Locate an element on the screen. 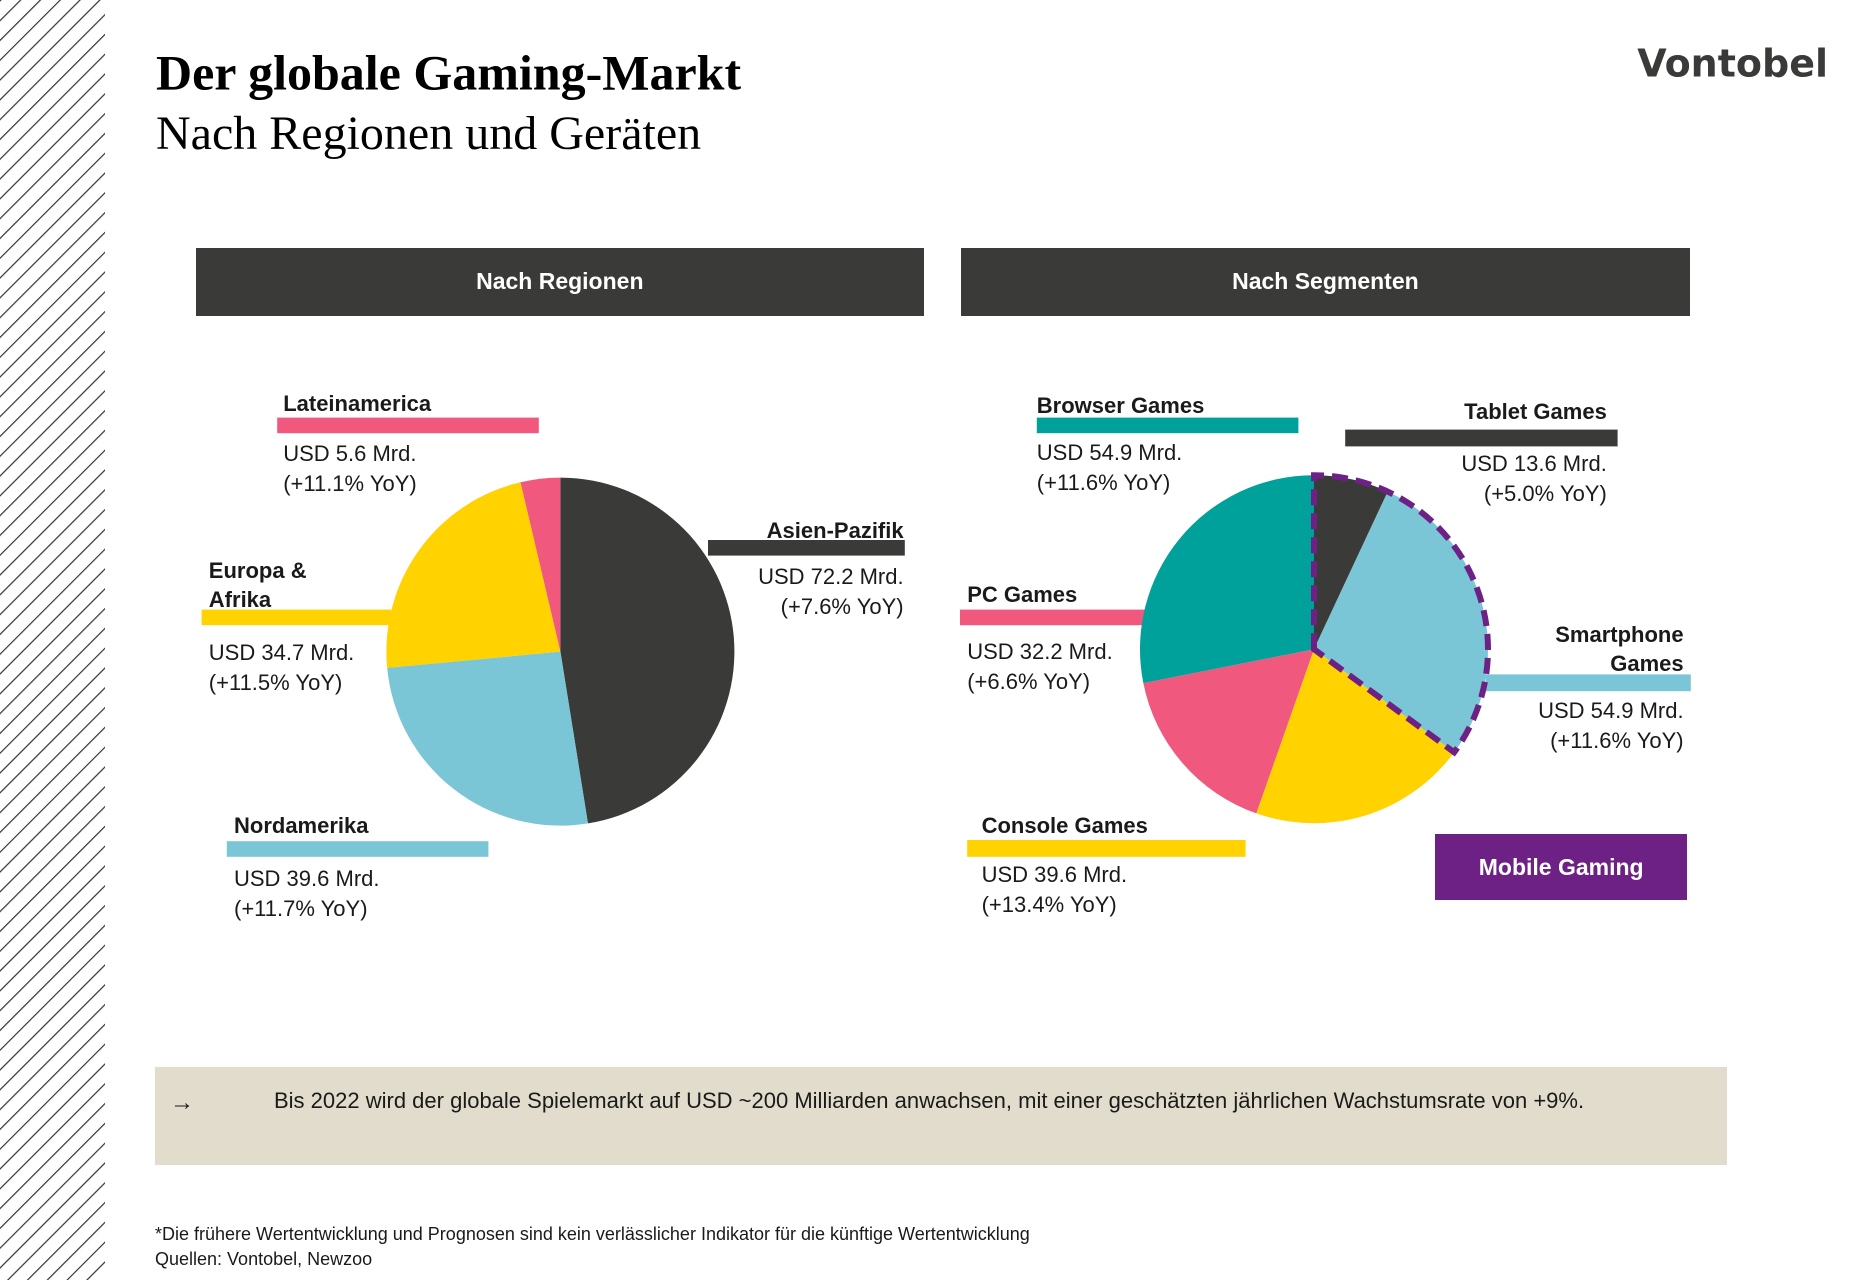 Image resolution: width=1871 pixels, height=1280 pixels. slice-name: Smartphone Games is located at coordinates (1619, 649).